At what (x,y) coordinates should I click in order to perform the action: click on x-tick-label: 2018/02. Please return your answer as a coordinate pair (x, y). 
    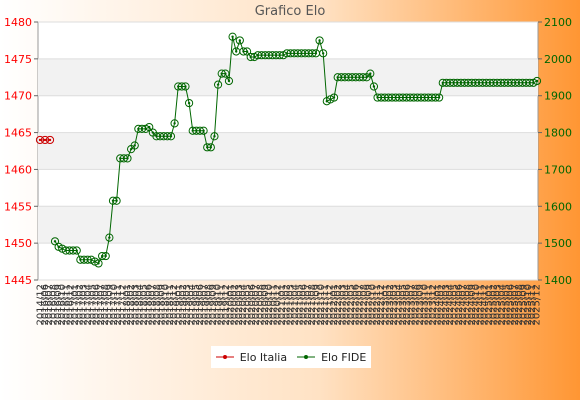
    Looking at the image, I should click on (131, 305).